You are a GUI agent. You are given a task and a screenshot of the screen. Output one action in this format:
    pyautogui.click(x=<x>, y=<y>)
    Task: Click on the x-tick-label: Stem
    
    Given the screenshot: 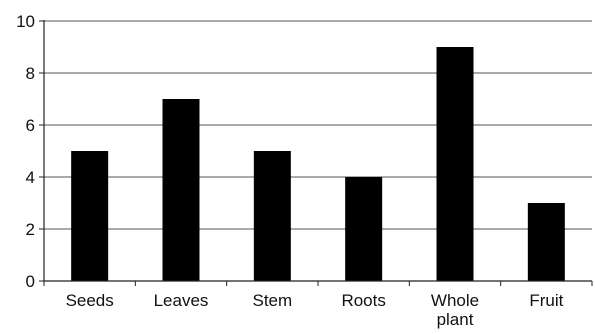 What is the action you would take?
    pyautogui.click(x=272, y=300)
    